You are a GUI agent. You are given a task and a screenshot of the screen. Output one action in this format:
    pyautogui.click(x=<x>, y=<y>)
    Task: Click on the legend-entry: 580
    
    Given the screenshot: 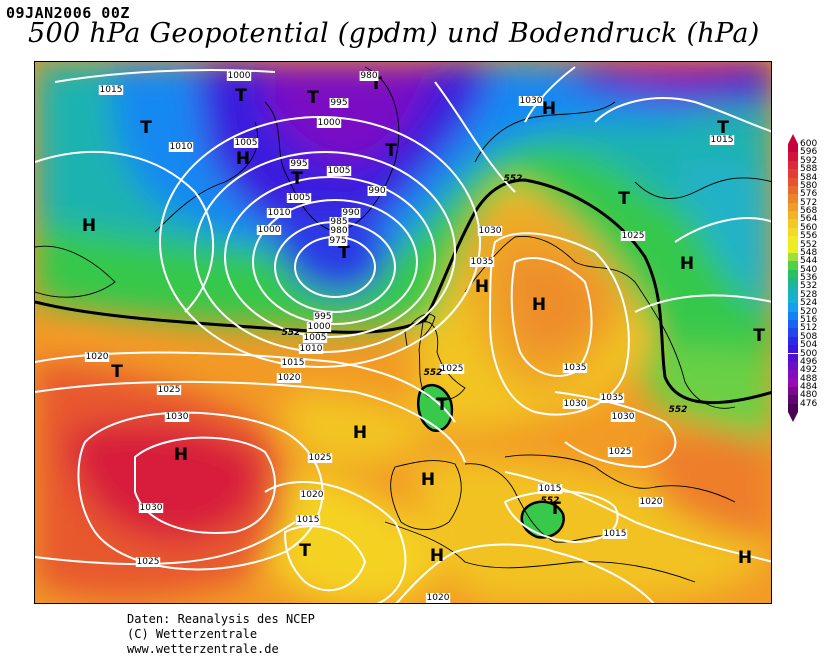 What is the action you would take?
    pyautogui.click(x=809, y=188)
    